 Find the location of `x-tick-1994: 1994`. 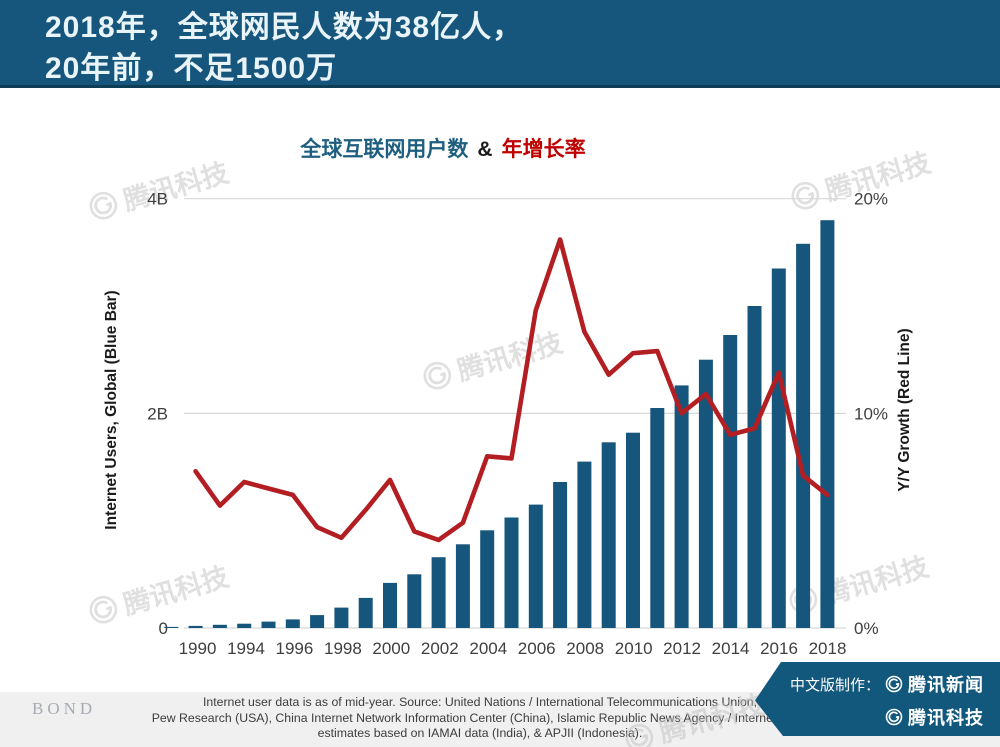

x-tick-1994: 1994 is located at coordinates (246, 648).